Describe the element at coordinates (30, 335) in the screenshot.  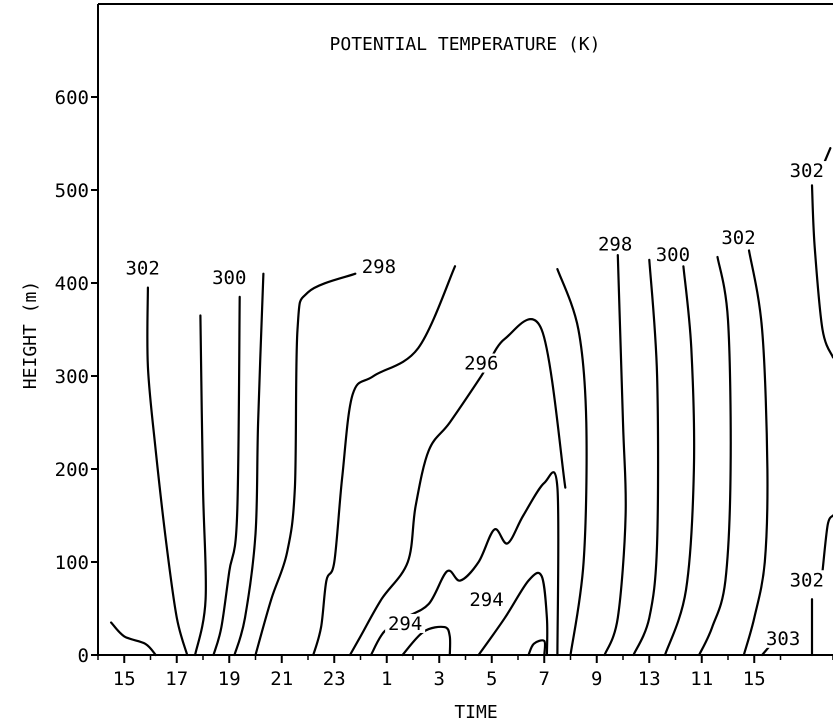
I see `y-axis-title: HEIGHT (m)` at that location.